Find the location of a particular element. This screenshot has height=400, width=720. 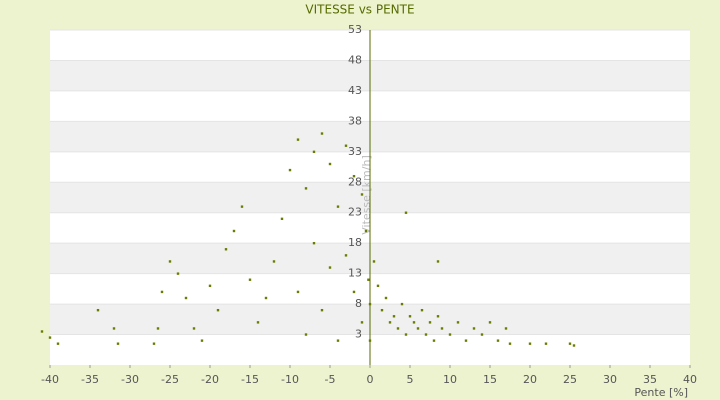

x-tick-label: -35 is located at coordinates (90, 379).